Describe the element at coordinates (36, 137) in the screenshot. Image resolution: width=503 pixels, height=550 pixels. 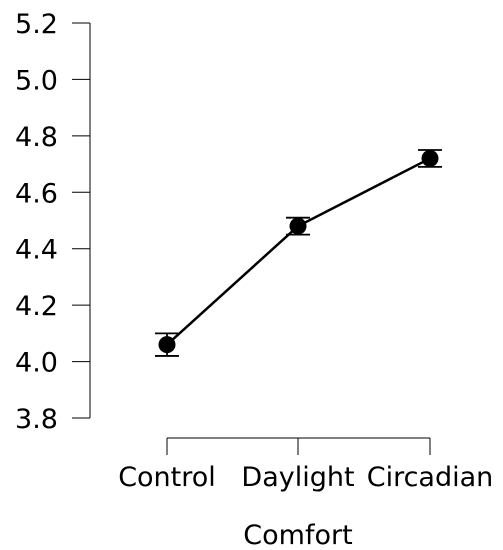
I see `y-tick-label: 4.8` at that location.